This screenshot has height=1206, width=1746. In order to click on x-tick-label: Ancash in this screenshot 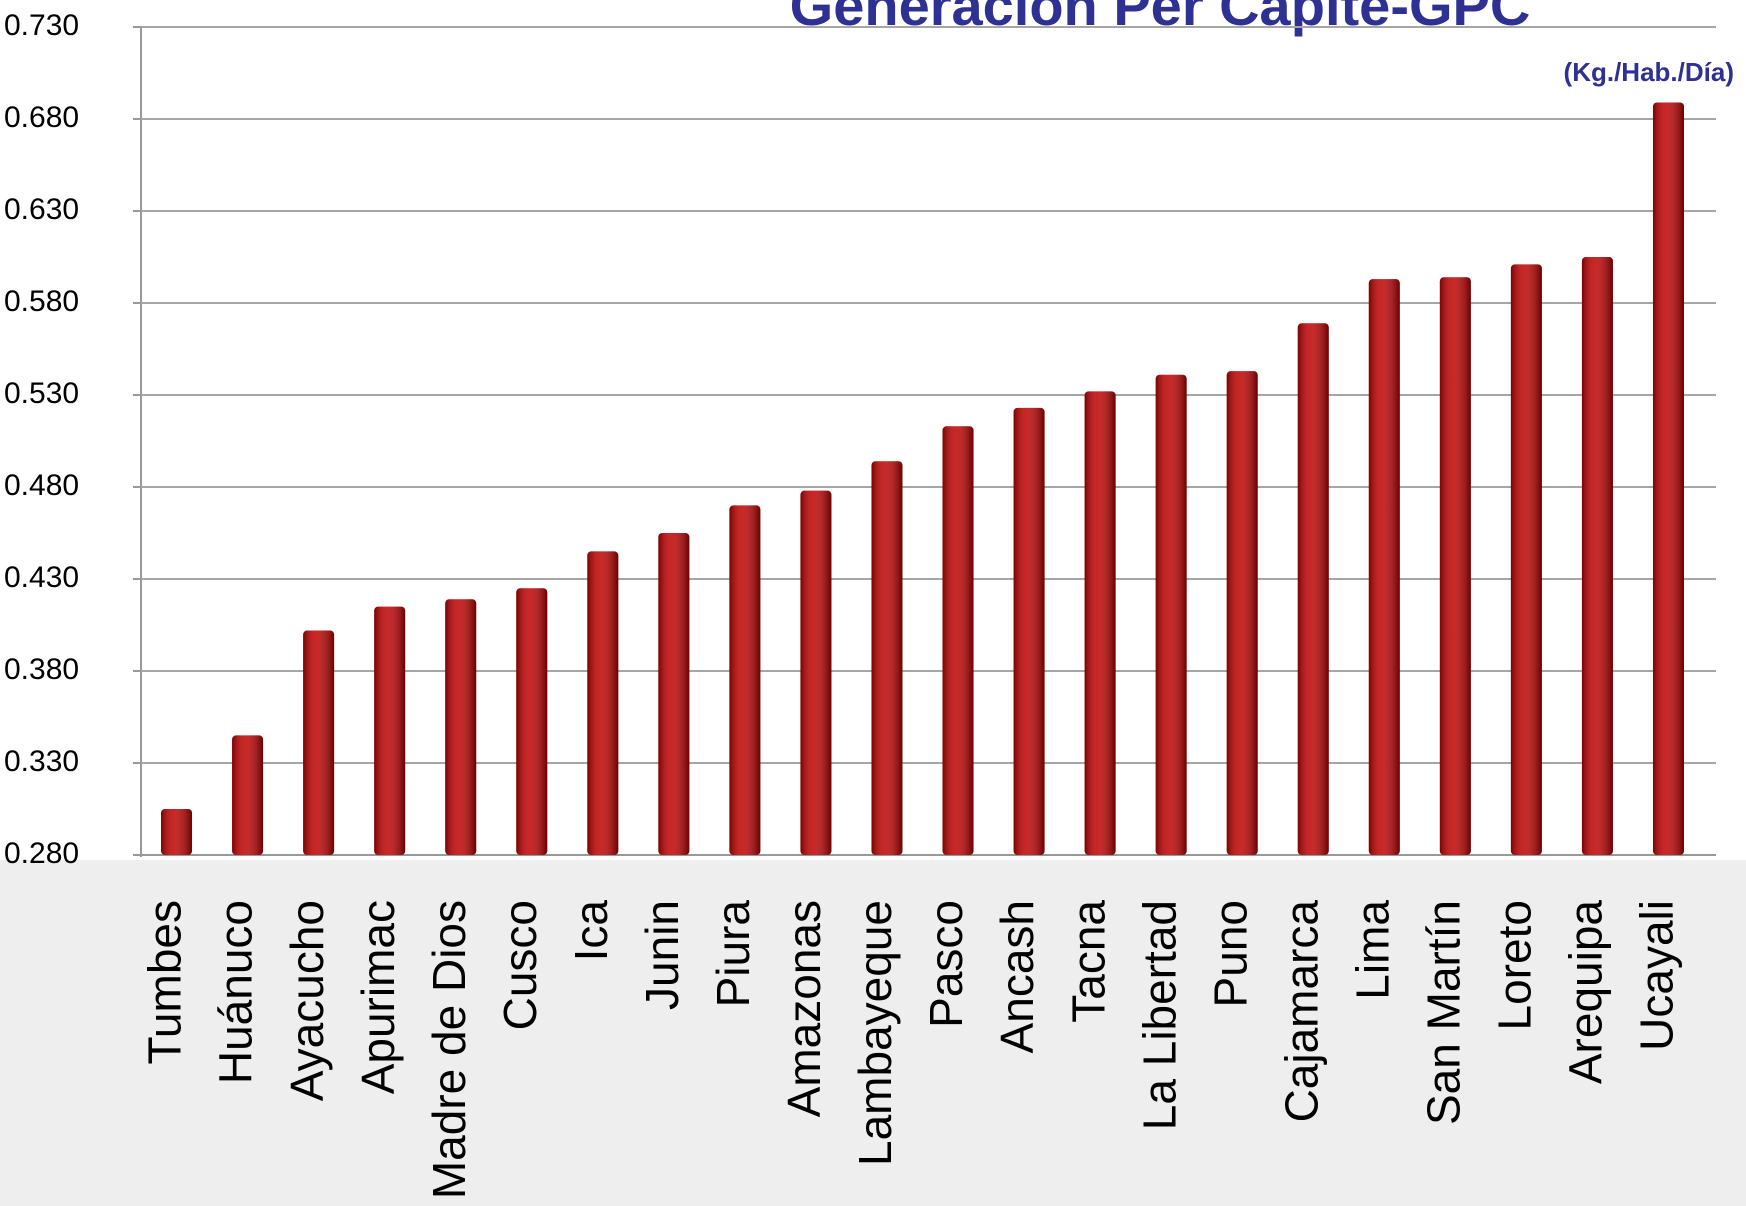, I will do `click(1017, 976)`.